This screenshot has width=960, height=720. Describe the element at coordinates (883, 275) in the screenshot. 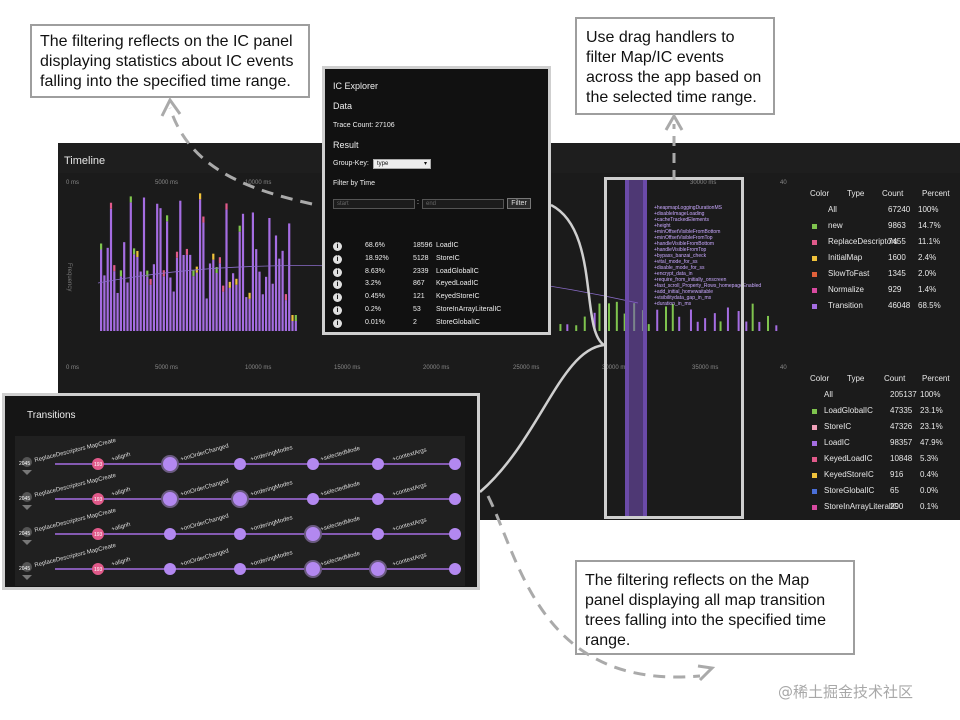

I see `map-stats-row: SlowToFast 1345 2.0%` at that location.